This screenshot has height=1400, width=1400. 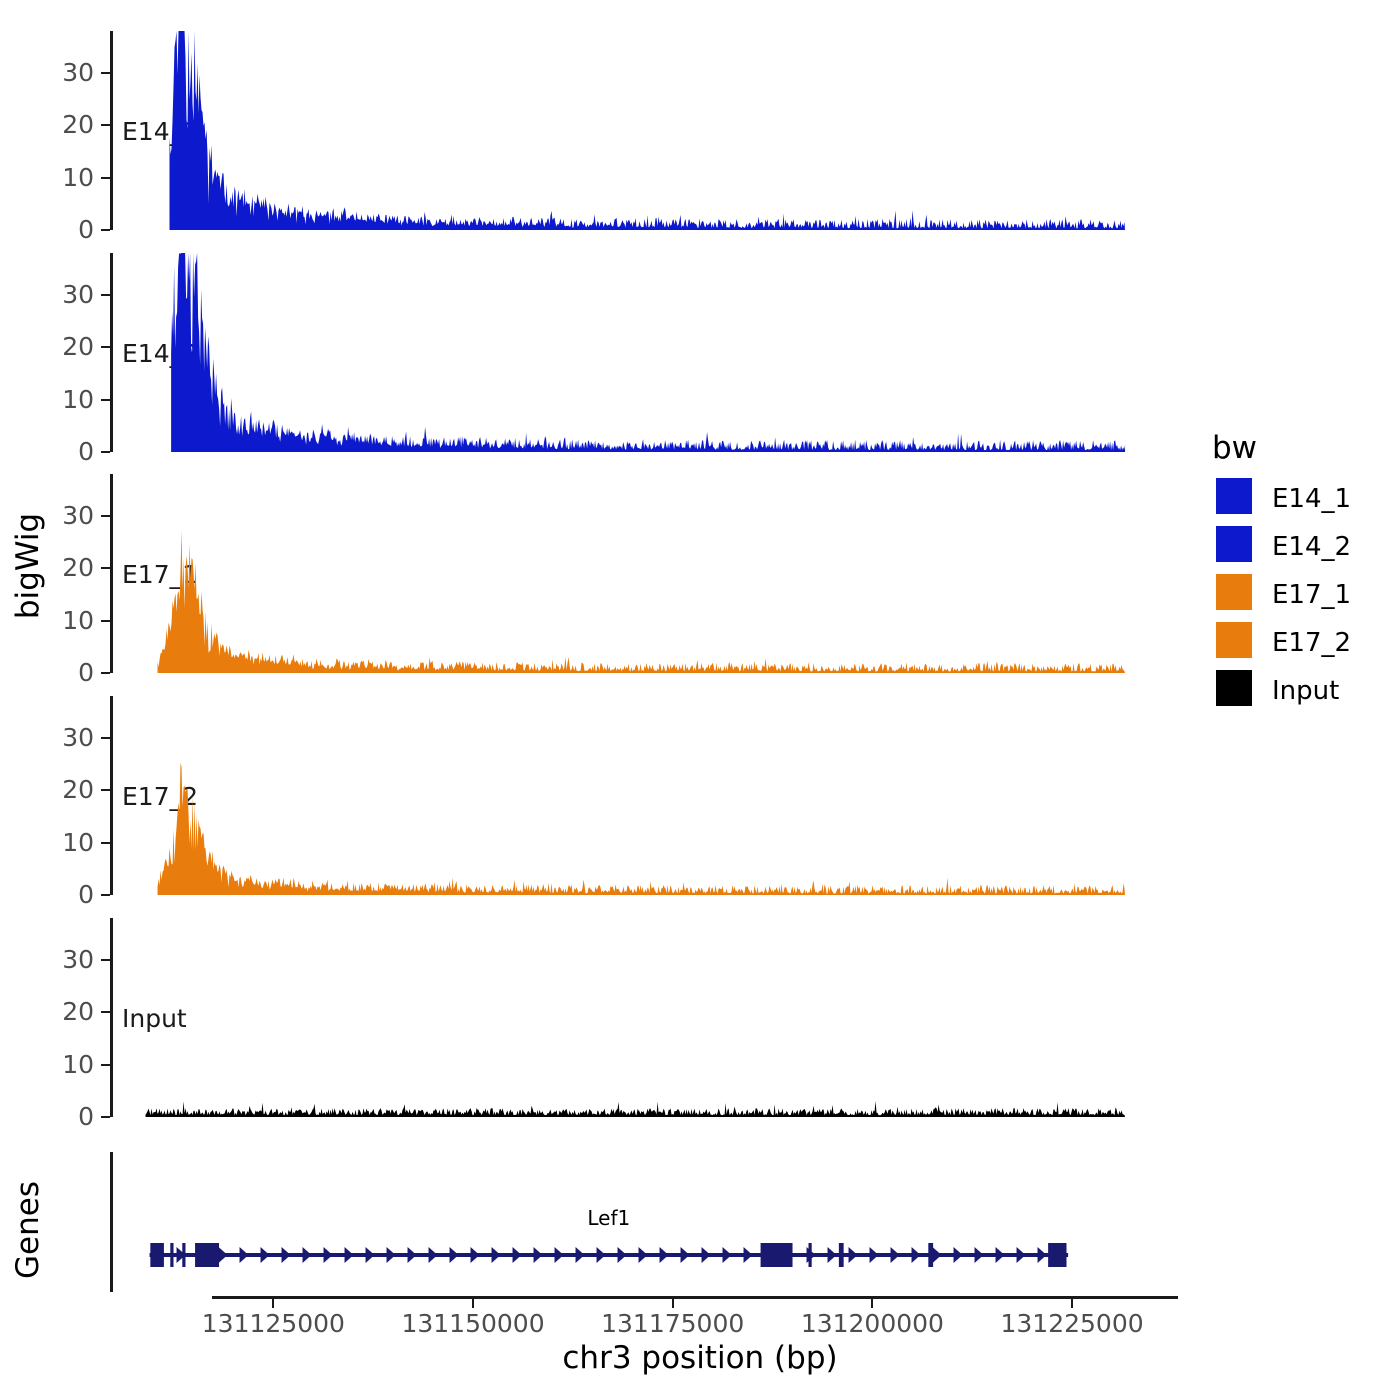 I want to click on gene-label: Lef1, so click(x=609, y=1218).